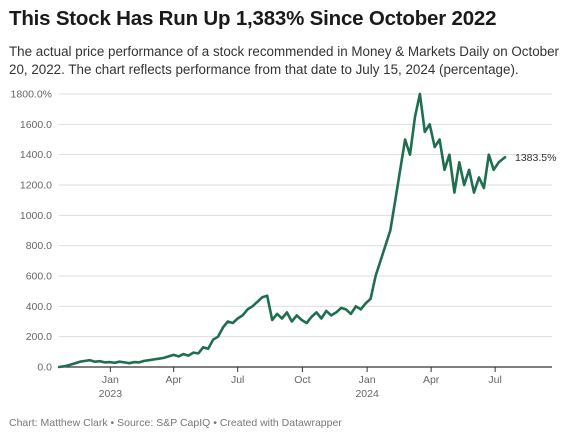 The height and width of the screenshot is (439, 575). What do you see at coordinates (39, 337) in the screenshot?
I see `y-tick-label: 200.0` at bounding box center [39, 337].